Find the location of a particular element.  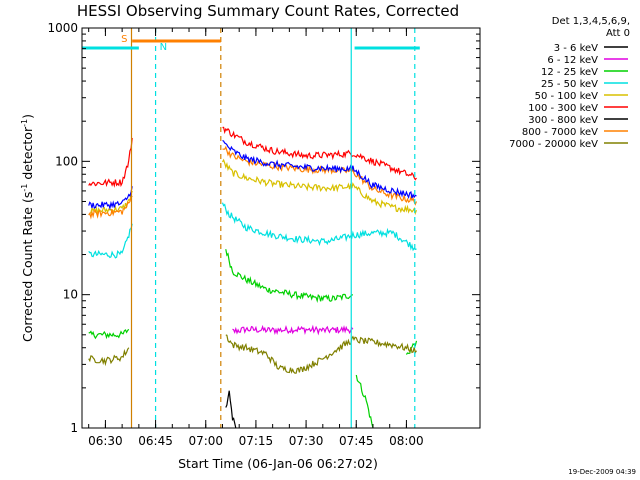

x-tick-label: 07:30 is located at coordinates (306, 441).